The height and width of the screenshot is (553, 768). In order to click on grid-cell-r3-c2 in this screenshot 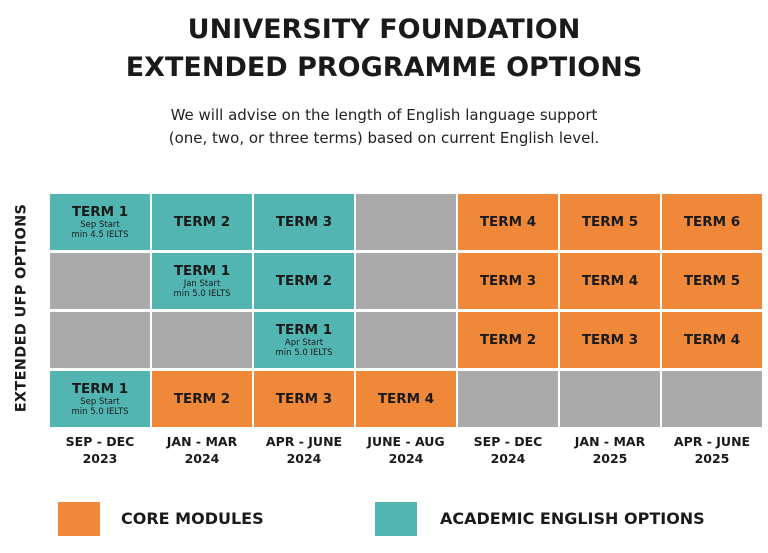, I will do `click(202, 340)`.